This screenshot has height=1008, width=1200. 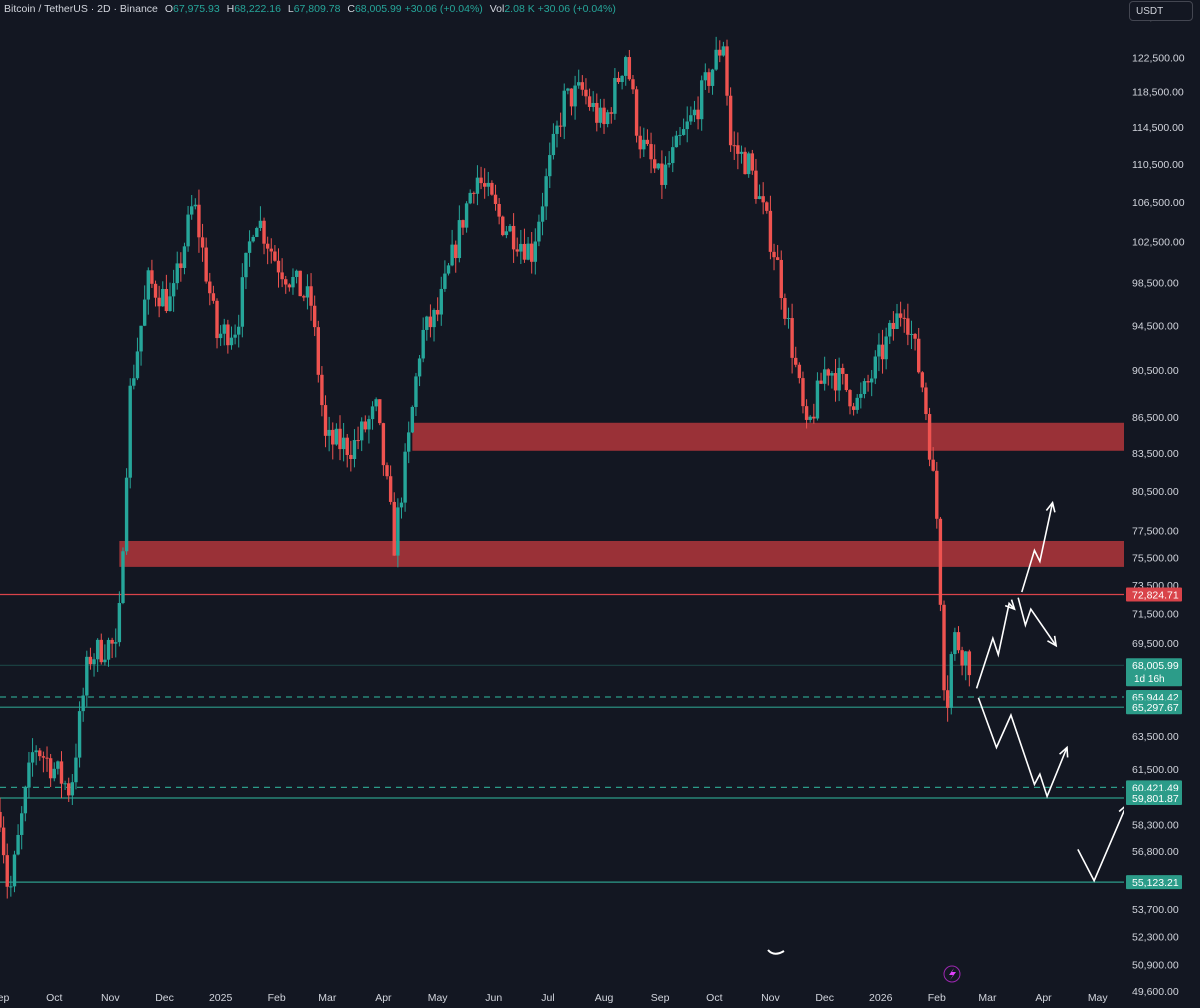 I want to click on deep-bounce-projection, so click(x=1102, y=843).